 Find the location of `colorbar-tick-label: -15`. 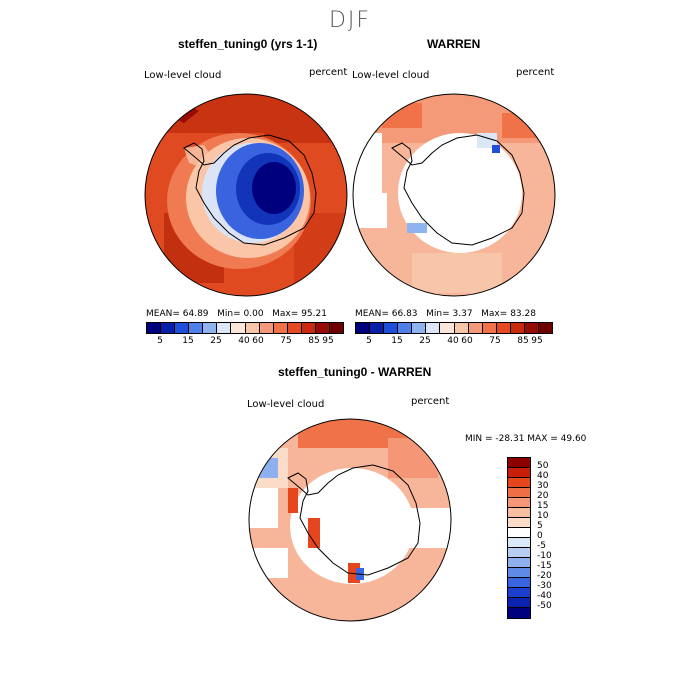

colorbar-tick-label: -15 is located at coordinates (544, 566).